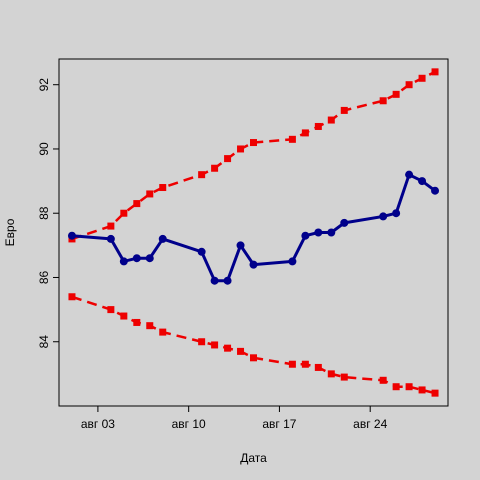 This screenshot has height=480, width=480. I want to click on y-axis-label: Евро, so click(10, 232).